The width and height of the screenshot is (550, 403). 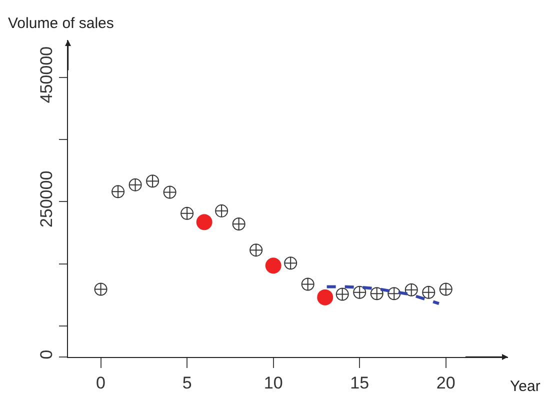 What do you see at coordinates (187, 383) in the screenshot?
I see `x-tick-label: 5` at bounding box center [187, 383].